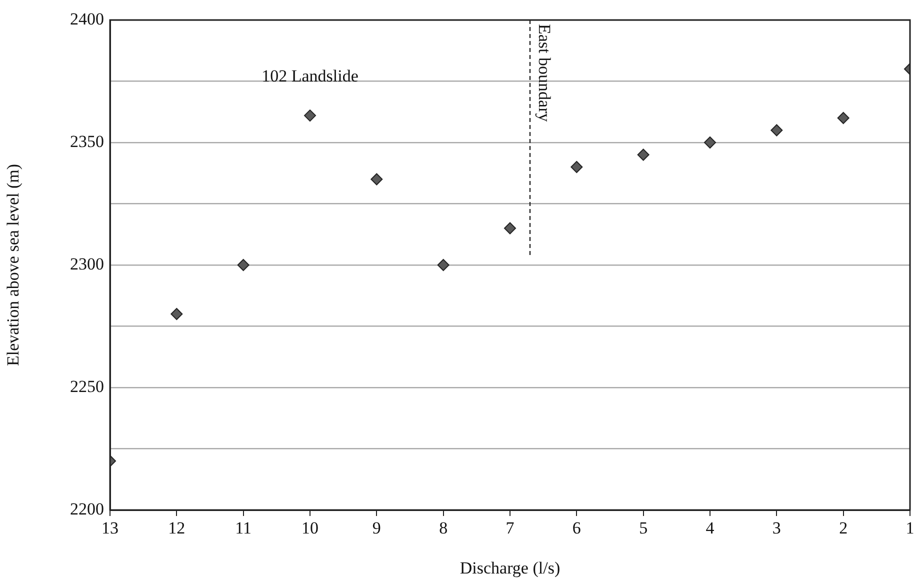 Image resolution: width=920 pixels, height=583 pixels. I want to click on y-tick-label: 2350, so click(87, 141).